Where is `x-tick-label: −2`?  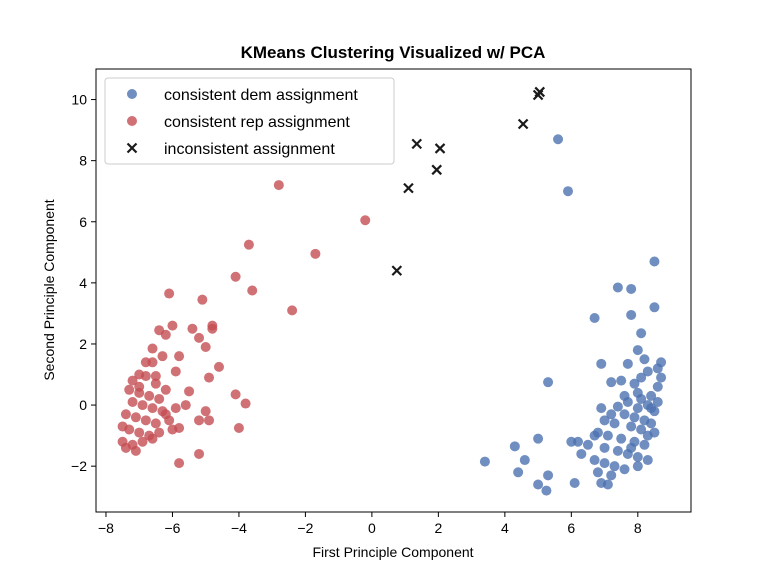
x-tick-label: −2 is located at coordinates (305, 528).